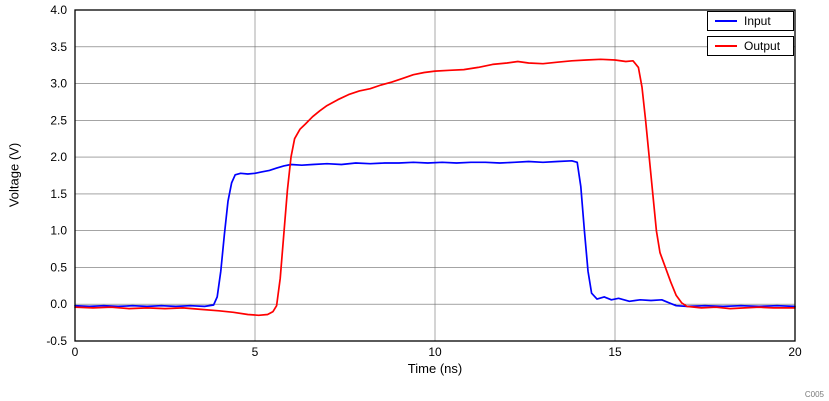 This screenshot has width=829, height=401. I want to click on y-tick-label: 1.0, so click(58, 231).